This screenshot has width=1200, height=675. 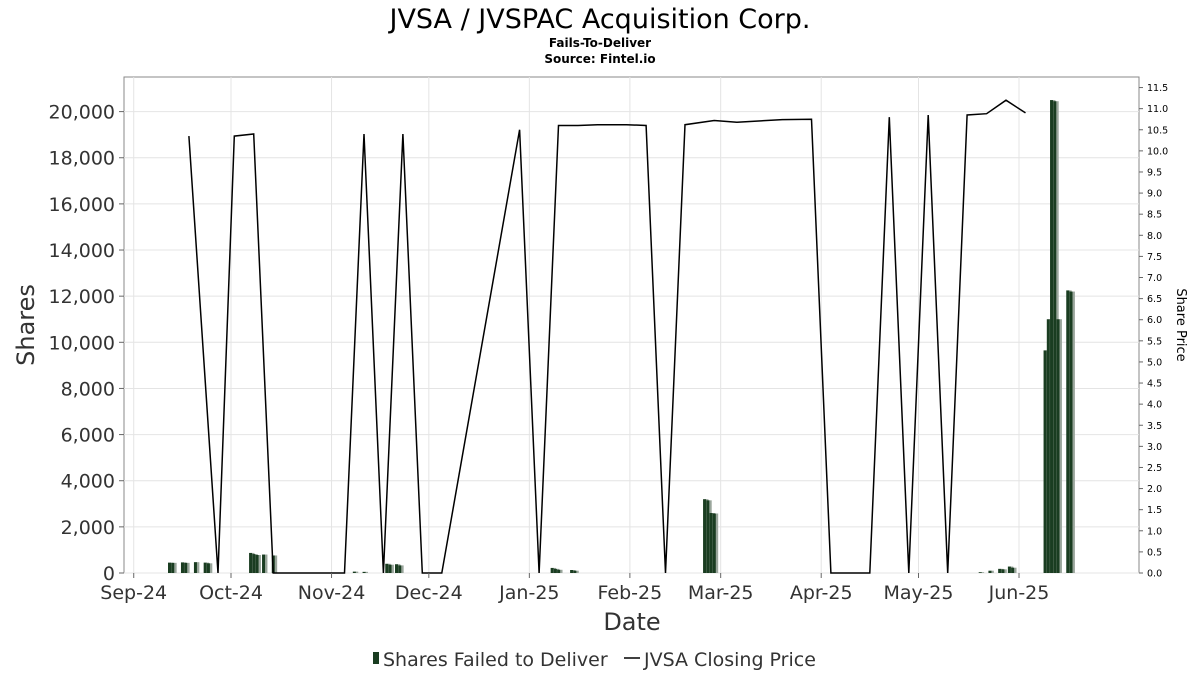 I want to click on y-right-tick-label: 2.0, so click(x=1154, y=489).